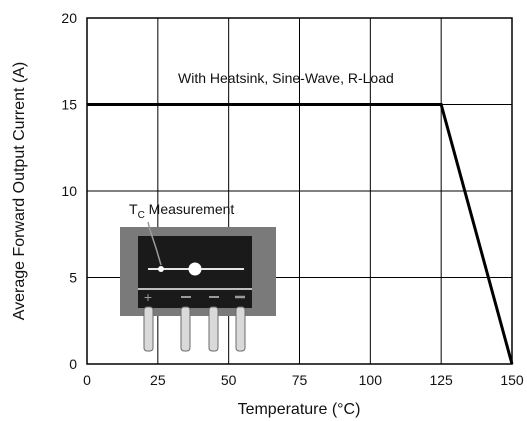 The height and width of the screenshot is (421, 527). What do you see at coordinates (194, 329) in the screenshot?
I see `pins` at bounding box center [194, 329].